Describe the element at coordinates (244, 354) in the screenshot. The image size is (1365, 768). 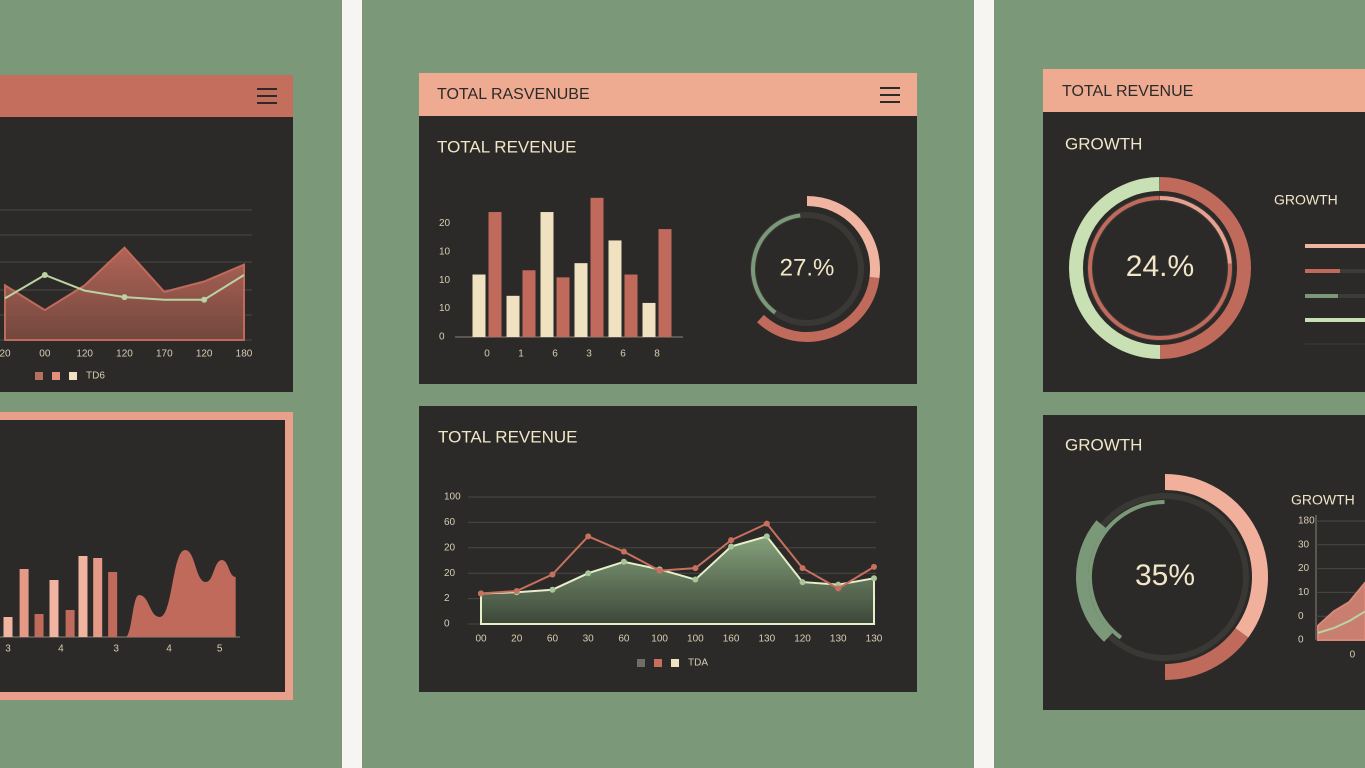
I see `x-tick-label: 180` at that location.